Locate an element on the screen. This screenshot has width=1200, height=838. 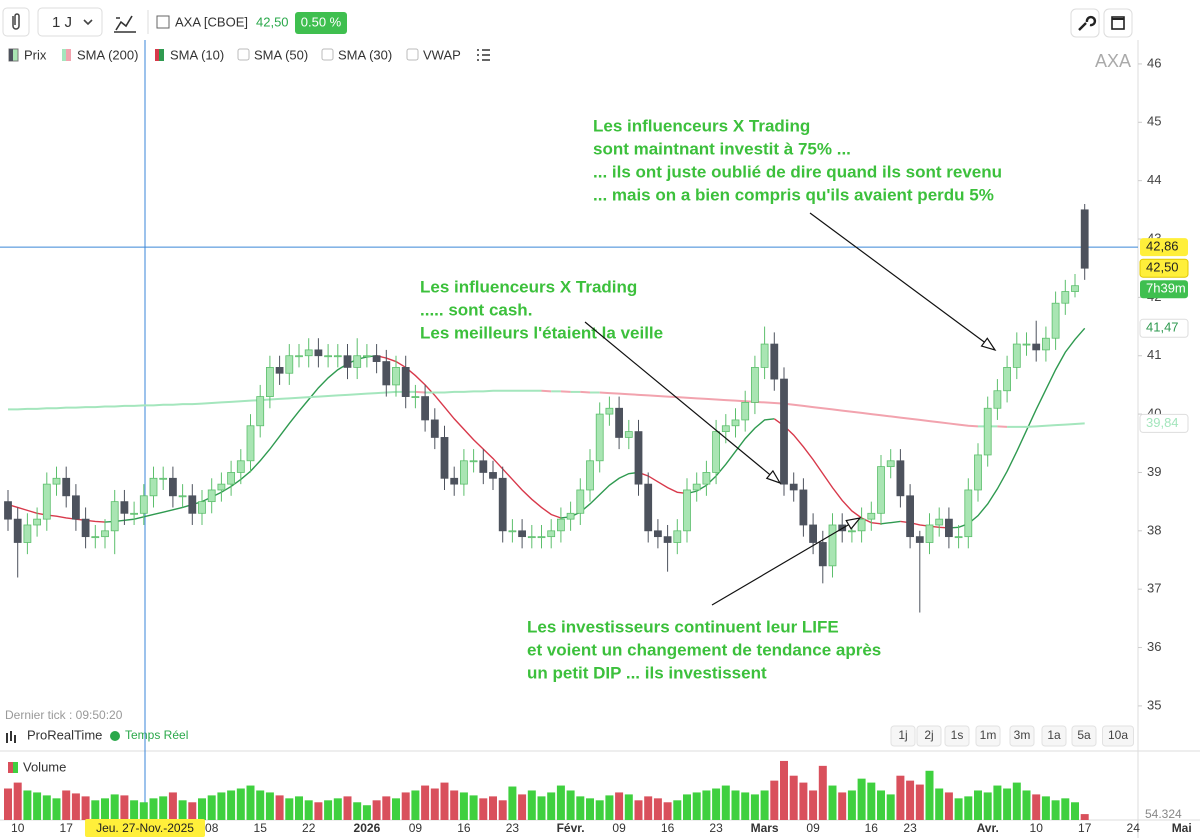
volume-swatch-half is located at coordinates (10, 767).